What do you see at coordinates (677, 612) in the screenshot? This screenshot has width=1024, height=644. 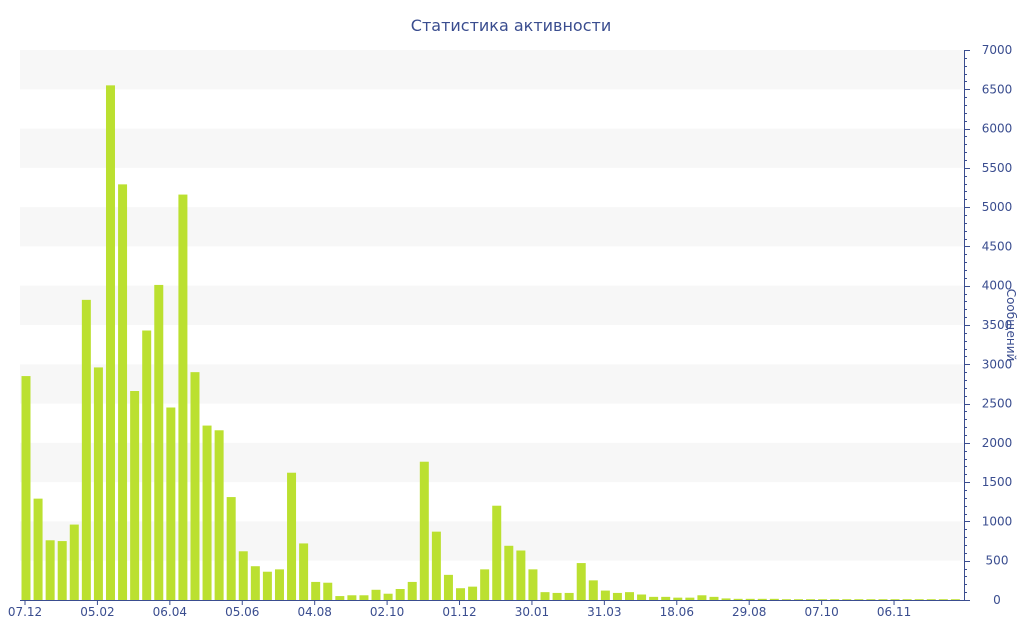 I see `x-tick-label: 18.06` at bounding box center [677, 612].